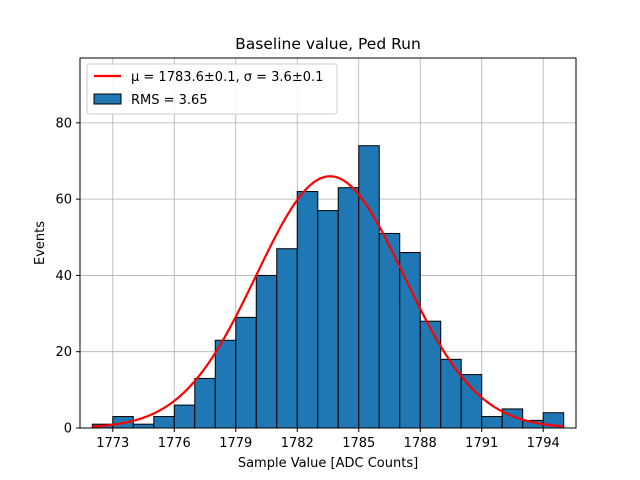 The image size is (640, 480). What do you see at coordinates (107, 99) in the screenshot?
I see `legend-histogram-patch` at bounding box center [107, 99].